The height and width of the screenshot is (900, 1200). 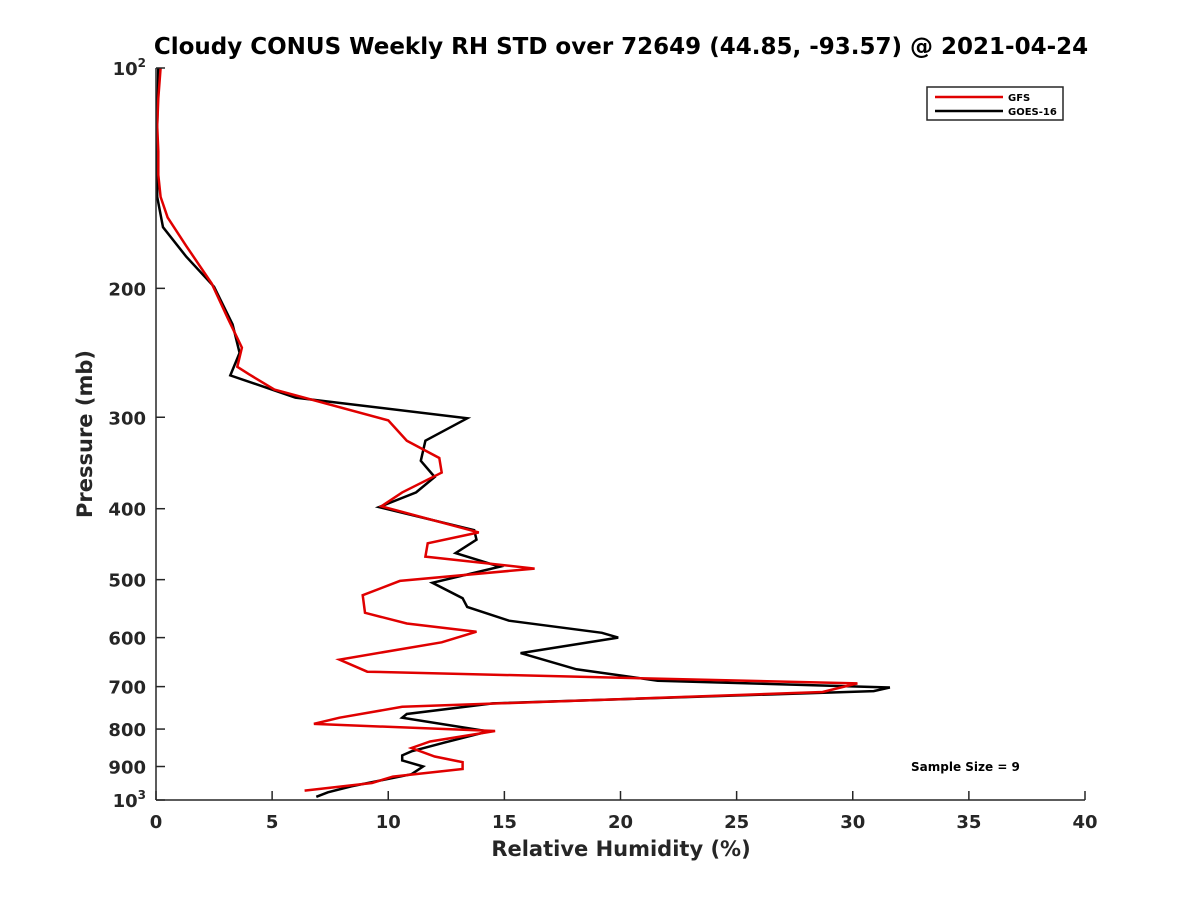 I want to click on x-tick-label: 5, so click(x=272, y=822).